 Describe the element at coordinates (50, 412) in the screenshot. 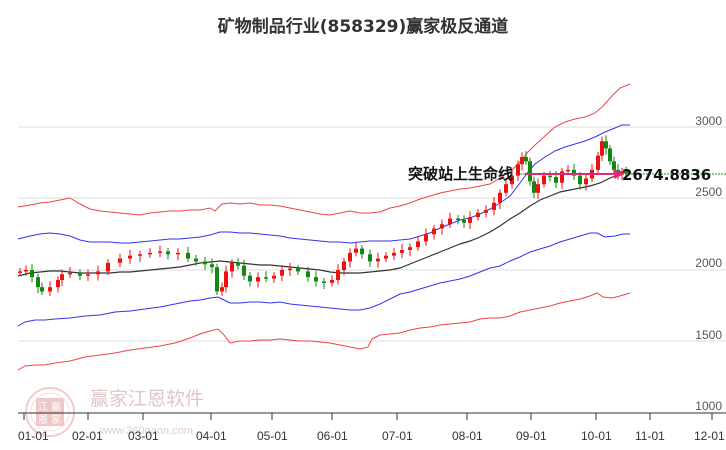

I see `watermark: 江 赢 恩 家` at that location.